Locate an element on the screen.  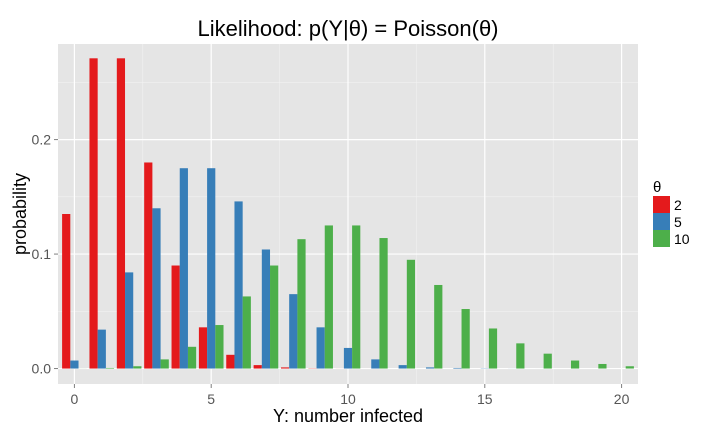
y-axis: 0.0 0.1 0.2 is located at coordinates (45, 254).